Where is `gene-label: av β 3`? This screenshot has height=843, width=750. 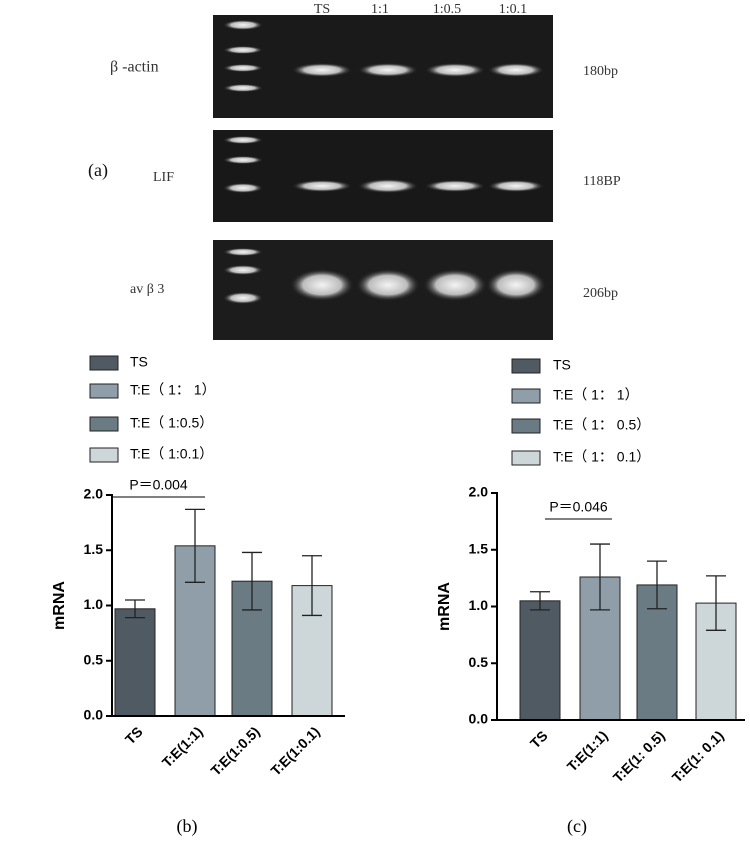
gene-label: av β 3 is located at coordinates (147, 289).